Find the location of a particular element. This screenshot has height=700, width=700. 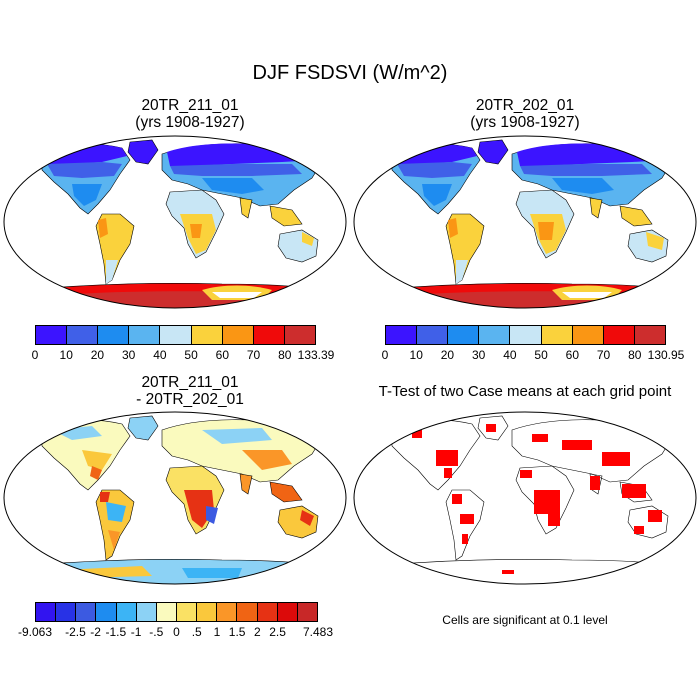

panel-3-title: 20TR_211_01 - 20TR_202_01 is located at coordinates (190, 391).